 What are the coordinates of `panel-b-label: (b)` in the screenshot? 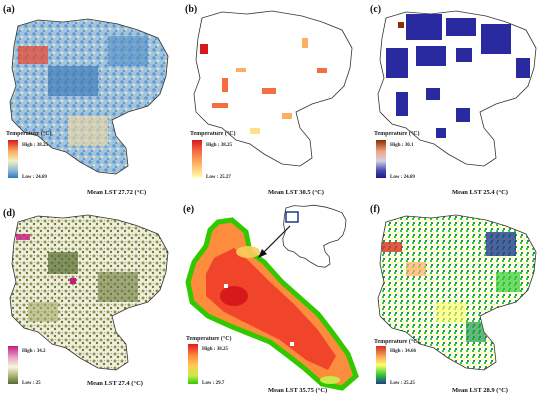 It's located at (191, 9).